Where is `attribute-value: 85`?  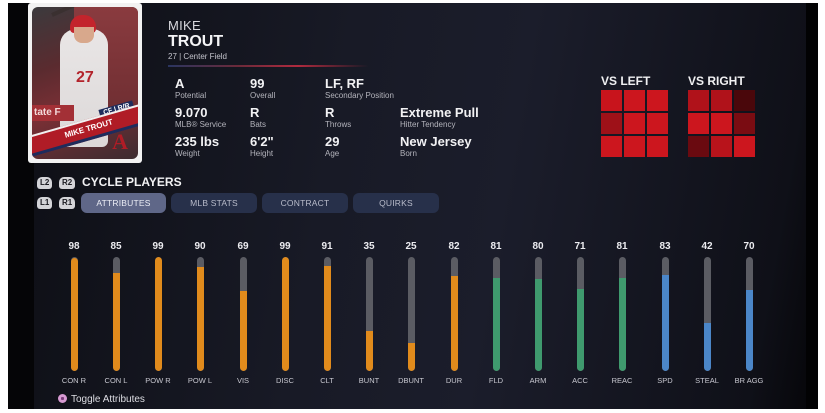 attribute-value: 85 is located at coordinates (116, 246).